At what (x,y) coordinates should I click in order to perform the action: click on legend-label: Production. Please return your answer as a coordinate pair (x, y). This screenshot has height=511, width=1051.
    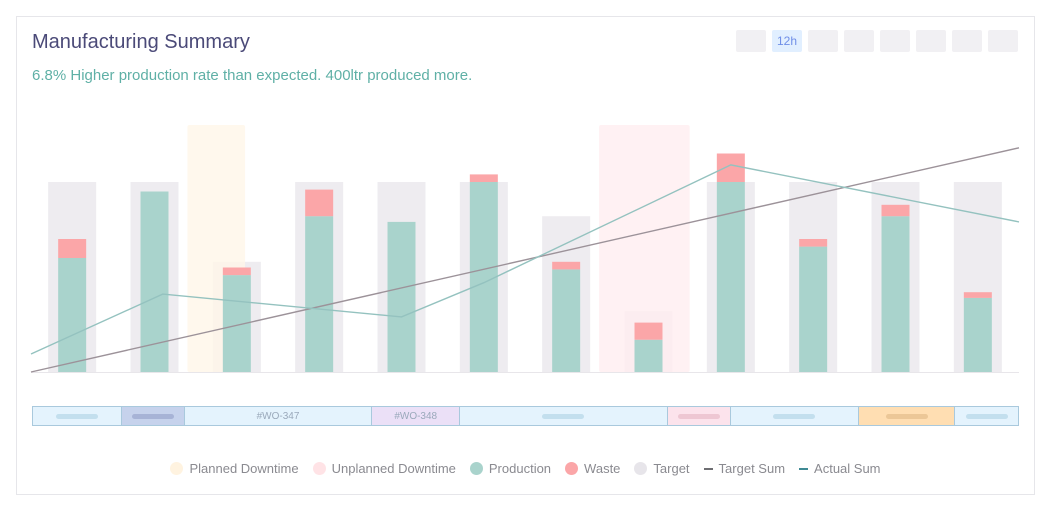
    Looking at the image, I should click on (520, 468).